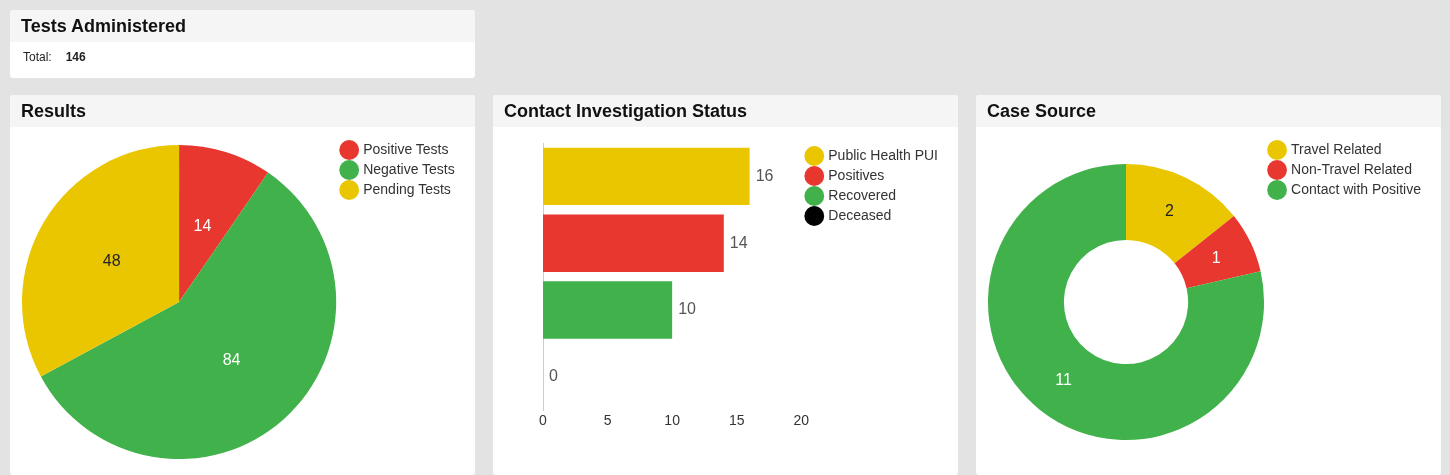  Describe the element at coordinates (607, 420) in the screenshot. I see `x-tick-label: 5` at that location.